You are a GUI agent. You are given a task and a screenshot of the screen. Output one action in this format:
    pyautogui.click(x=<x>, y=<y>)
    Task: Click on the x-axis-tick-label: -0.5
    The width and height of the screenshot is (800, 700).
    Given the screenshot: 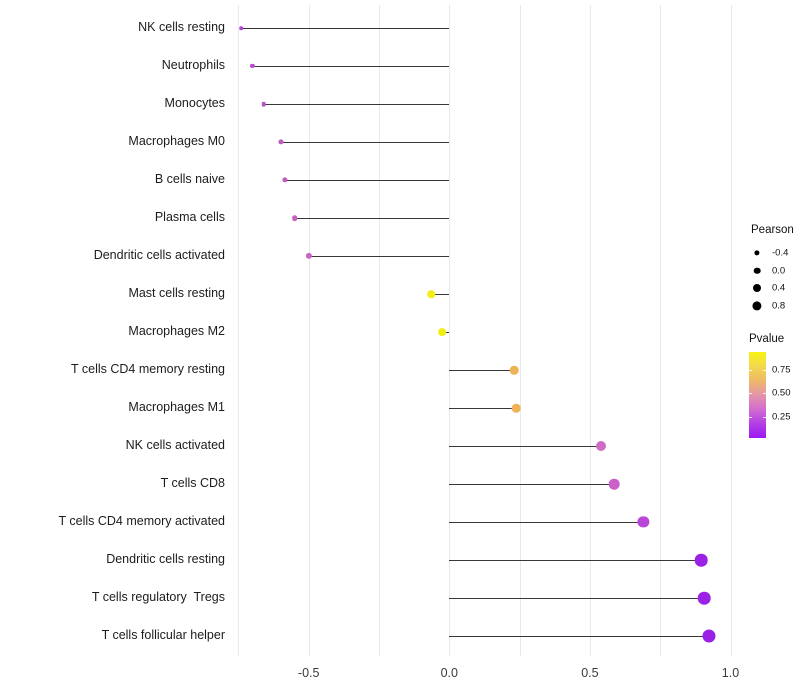 What is the action you would take?
    pyautogui.click(x=308, y=673)
    